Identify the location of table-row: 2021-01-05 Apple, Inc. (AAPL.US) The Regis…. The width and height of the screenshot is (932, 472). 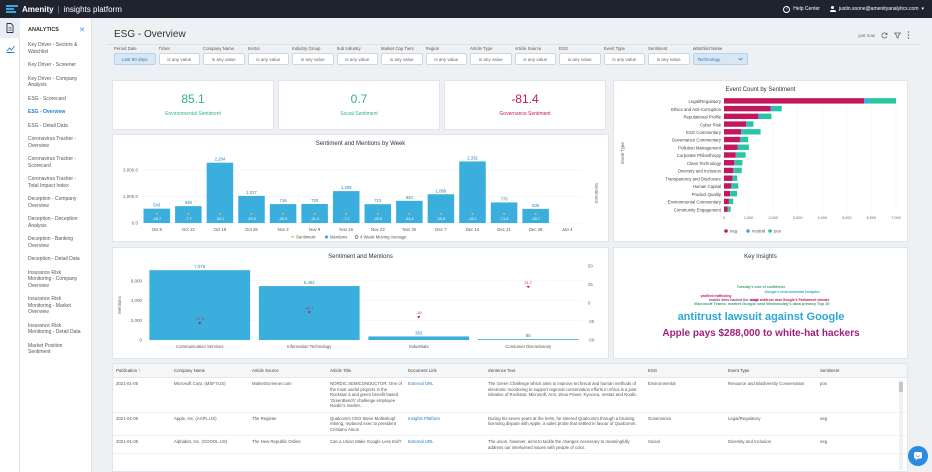
(510, 424).